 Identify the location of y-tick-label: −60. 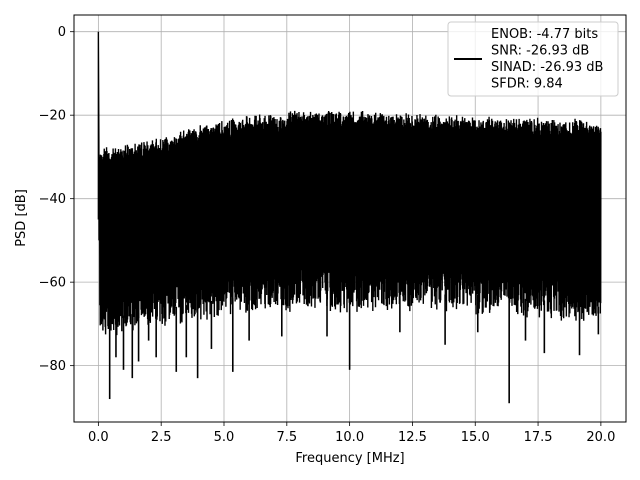
(52, 283).